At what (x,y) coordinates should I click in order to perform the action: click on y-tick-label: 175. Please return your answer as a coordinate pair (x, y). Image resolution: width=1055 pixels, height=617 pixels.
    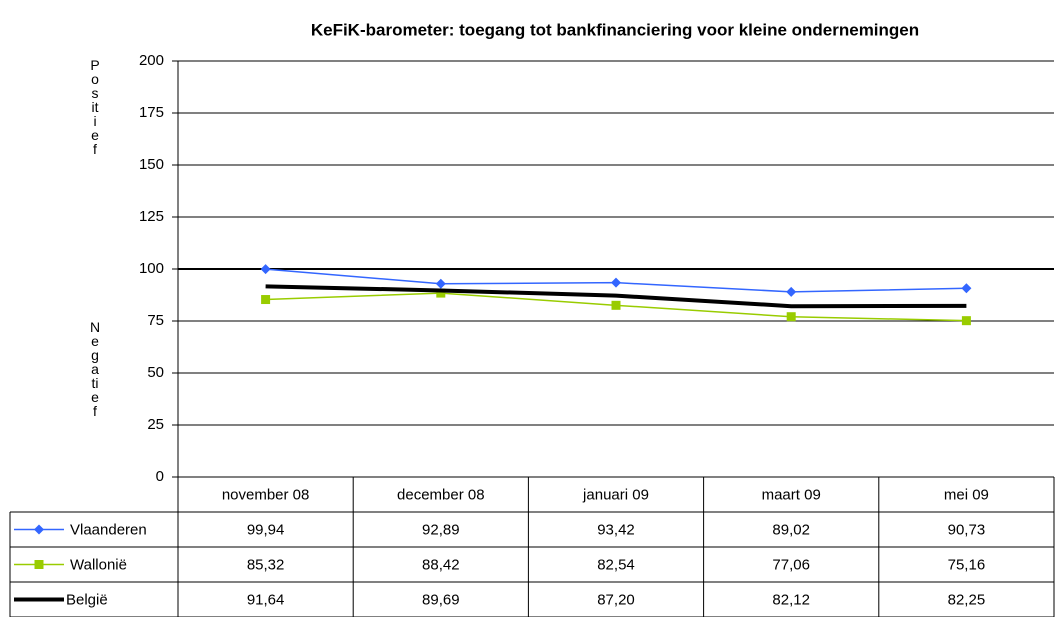
    Looking at the image, I should click on (151, 112).